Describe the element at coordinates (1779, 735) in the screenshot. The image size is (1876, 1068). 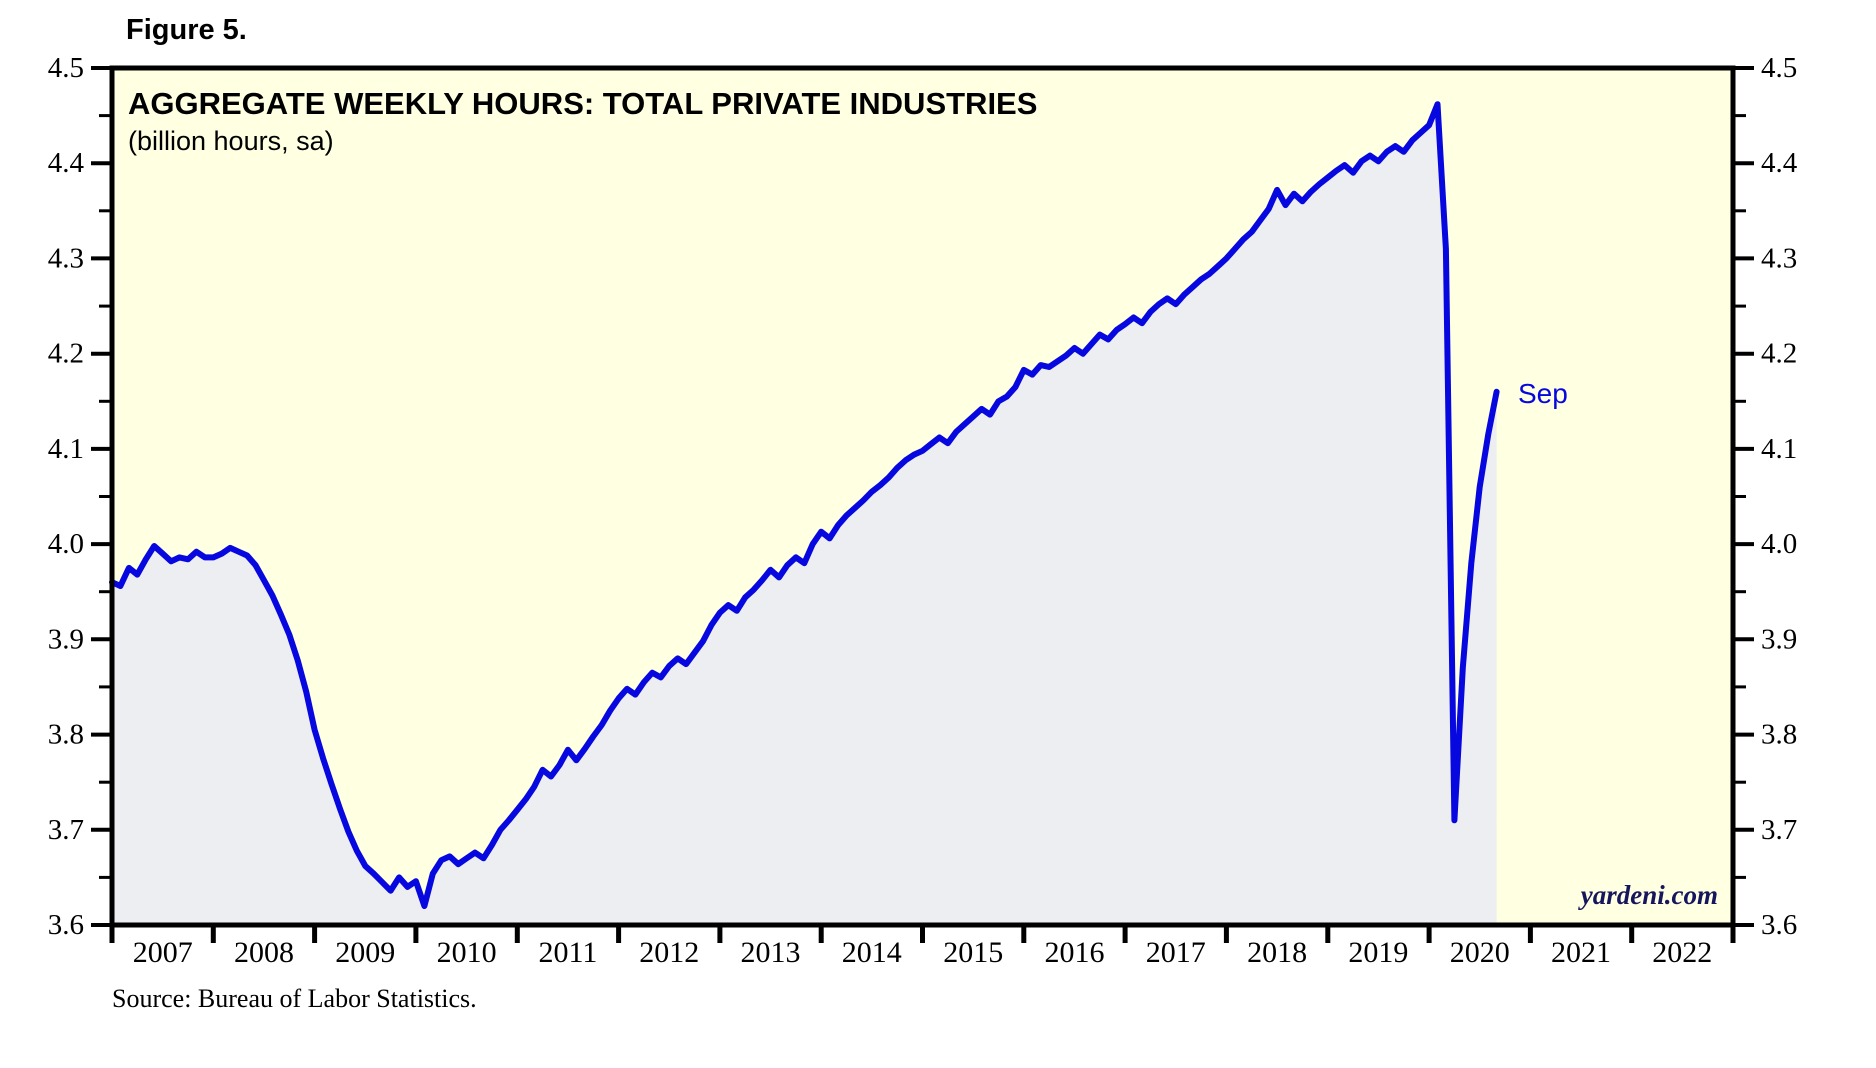
I see `y-axis-tick-label-right: 3.8` at that location.